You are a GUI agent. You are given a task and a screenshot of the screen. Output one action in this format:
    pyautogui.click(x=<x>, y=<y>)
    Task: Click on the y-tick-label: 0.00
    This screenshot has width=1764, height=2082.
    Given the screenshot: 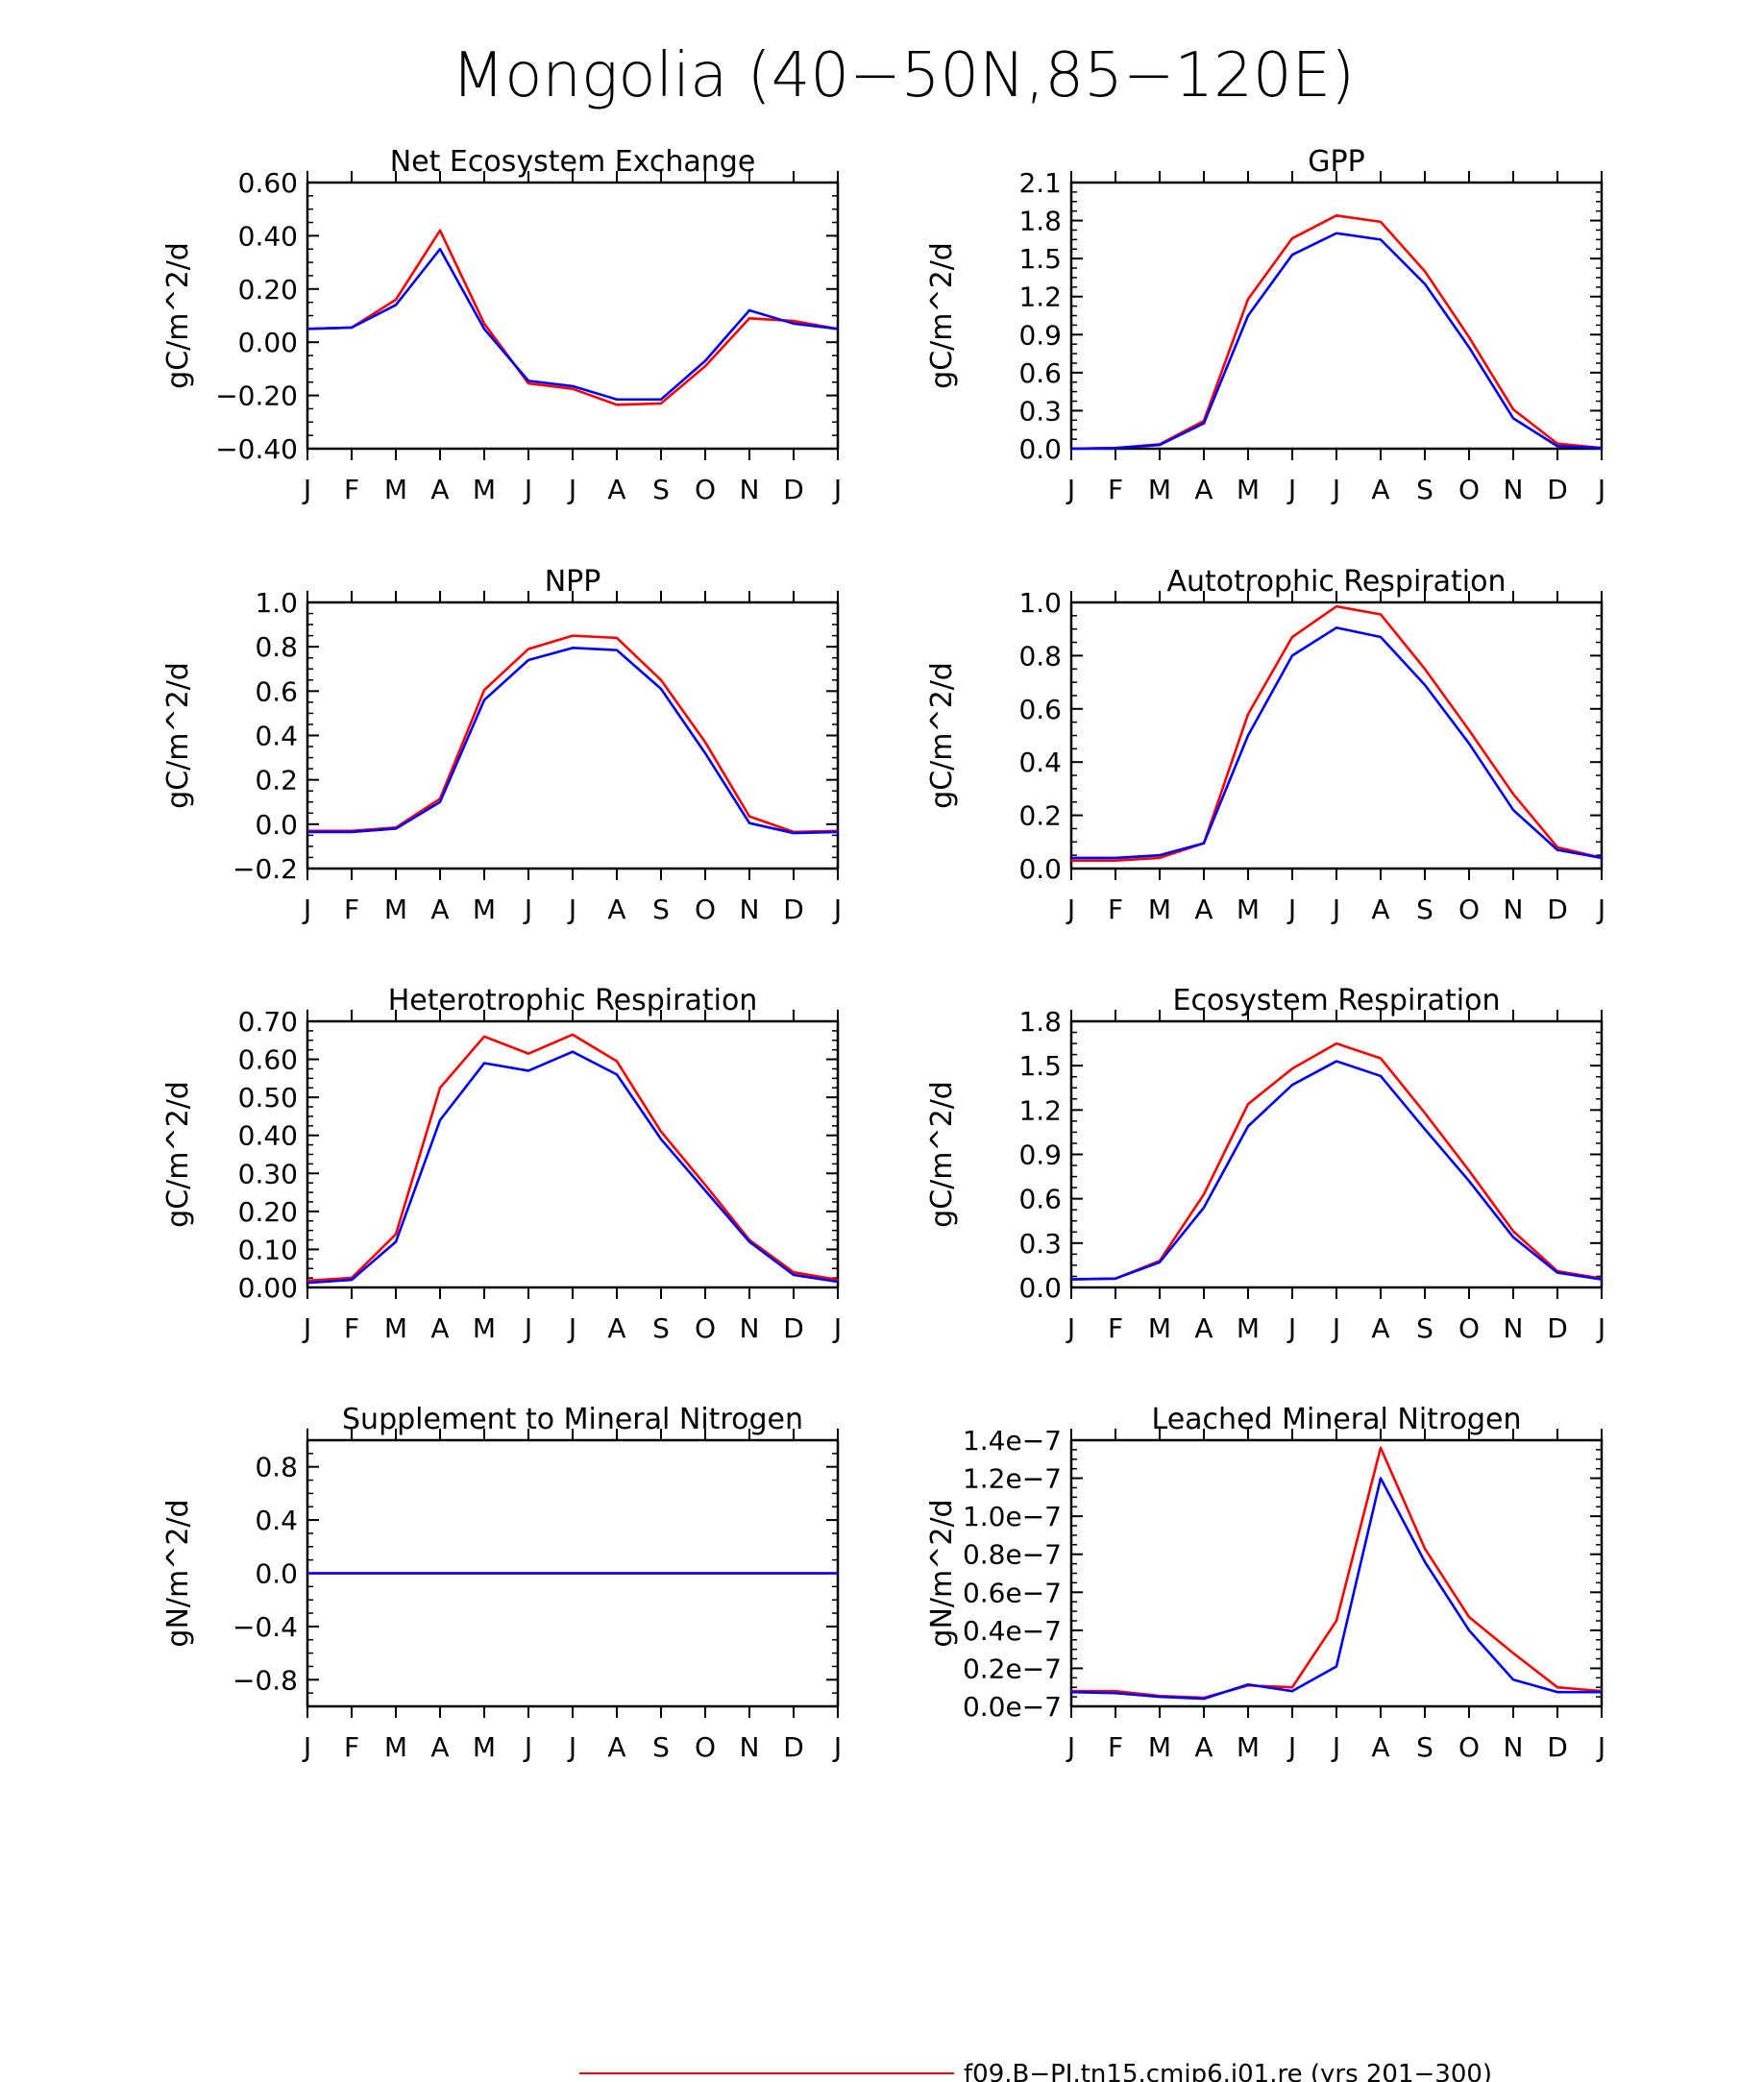 What is the action you would take?
    pyautogui.click(x=268, y=1288)
    